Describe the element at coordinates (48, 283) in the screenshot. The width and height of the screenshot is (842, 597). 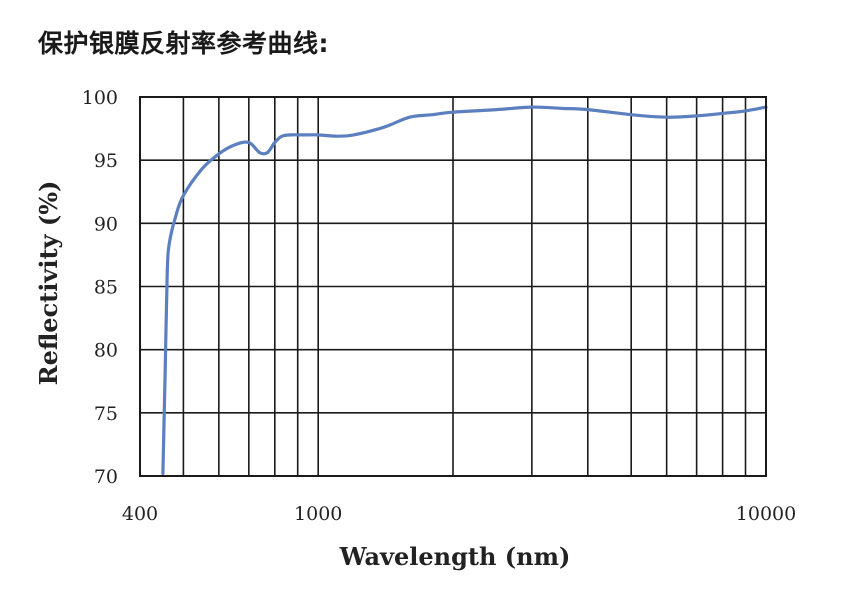
I see `y-axis-label: Reflectivity (%)` at that location.